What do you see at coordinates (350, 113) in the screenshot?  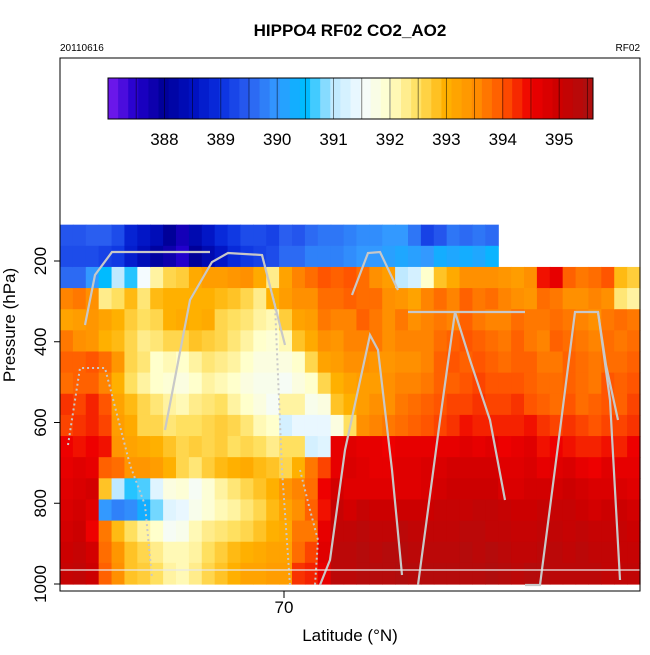 I see `colorbar: 388 389 390 391 392 393 394 395` at bounding box center [350, 113].